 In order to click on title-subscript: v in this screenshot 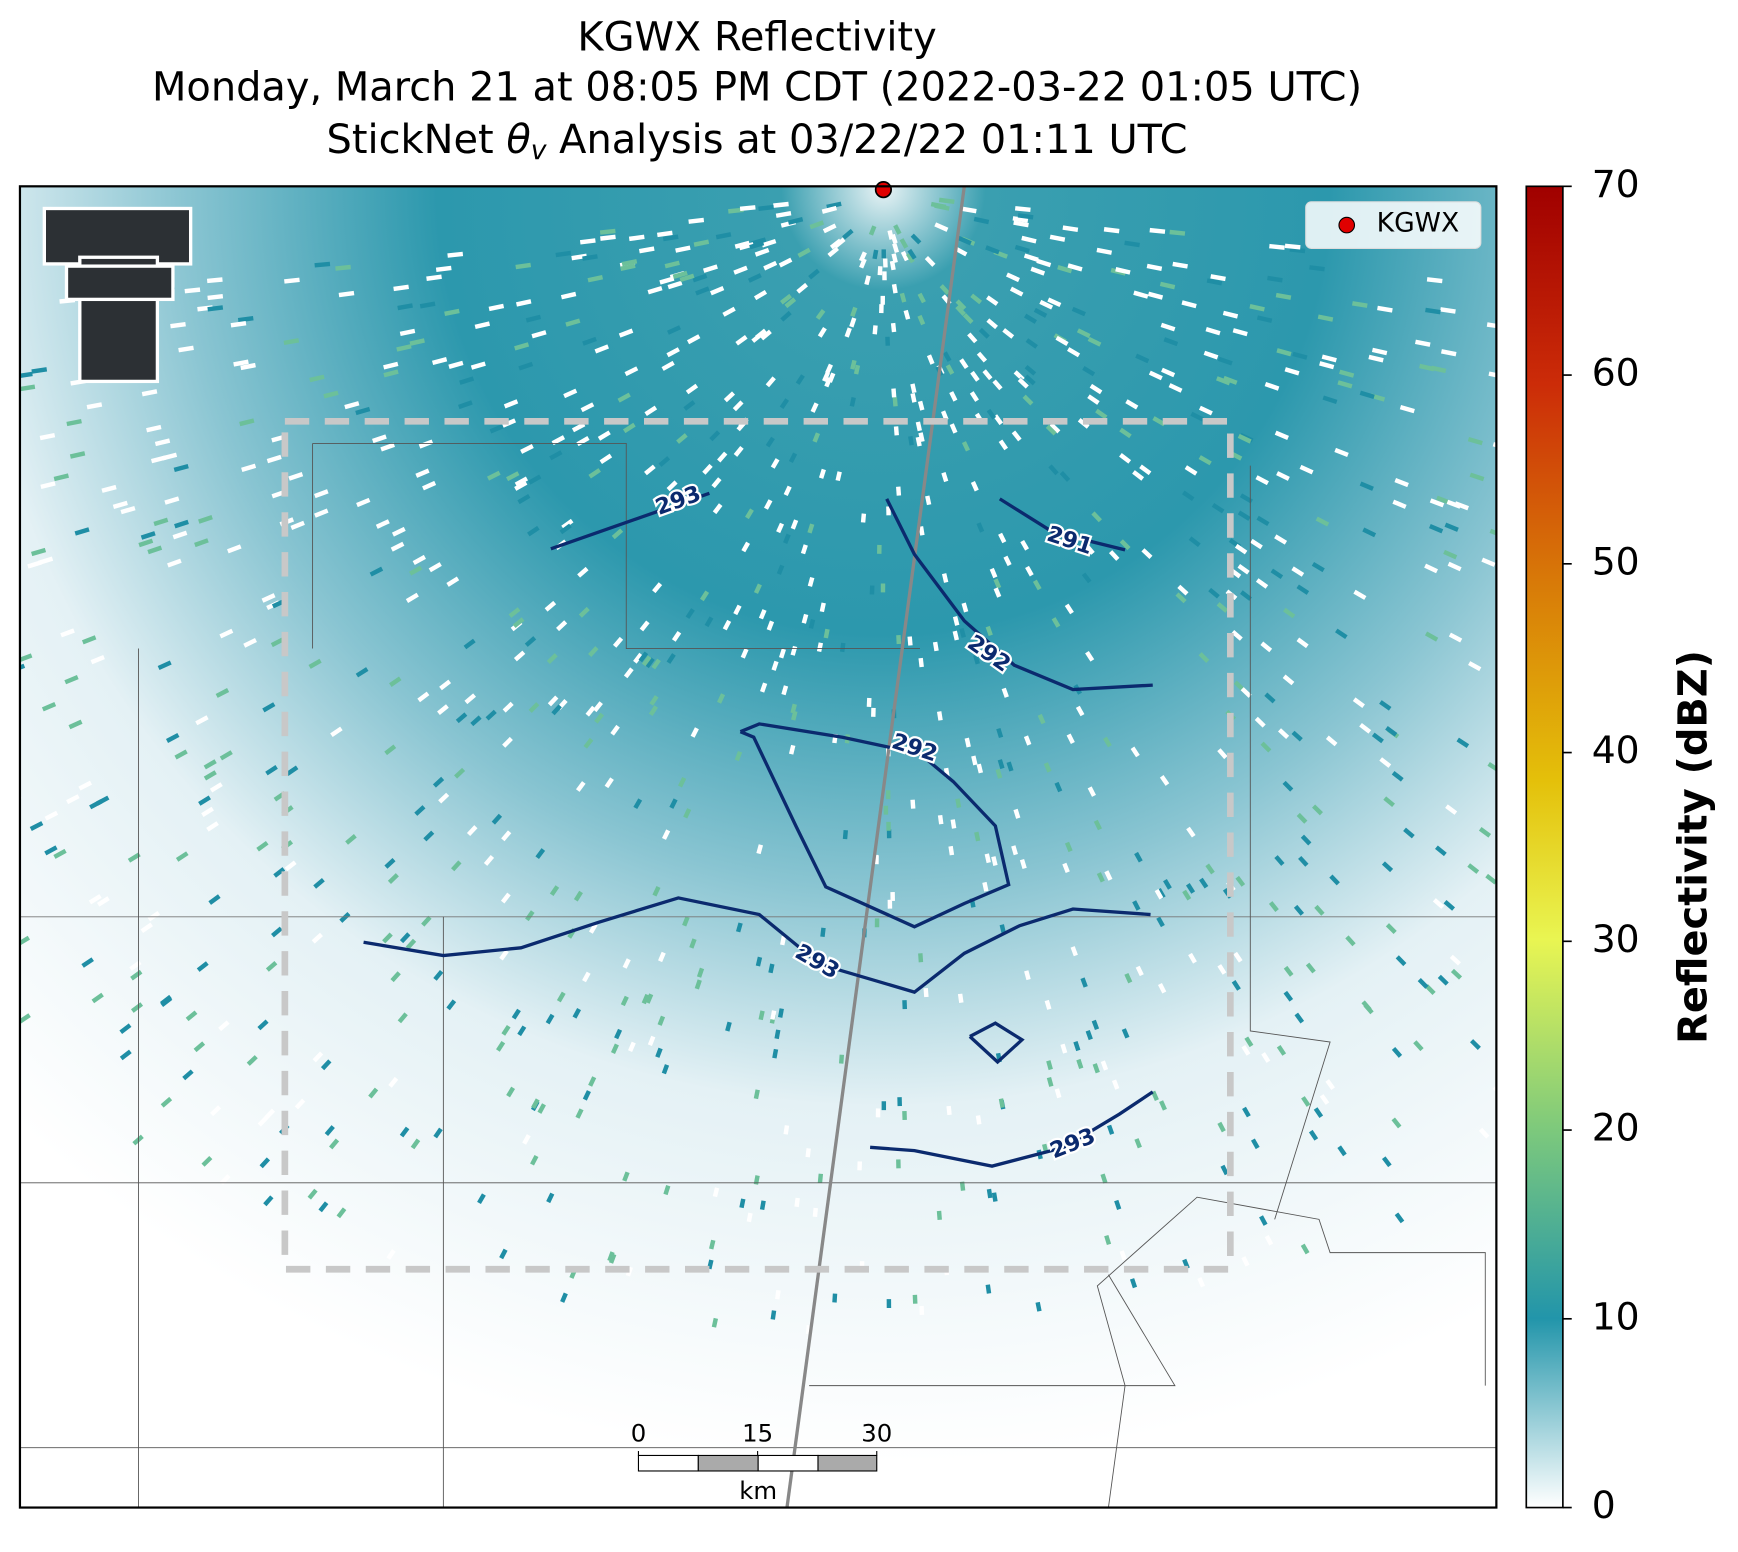, I will do `click(539, 149)`.